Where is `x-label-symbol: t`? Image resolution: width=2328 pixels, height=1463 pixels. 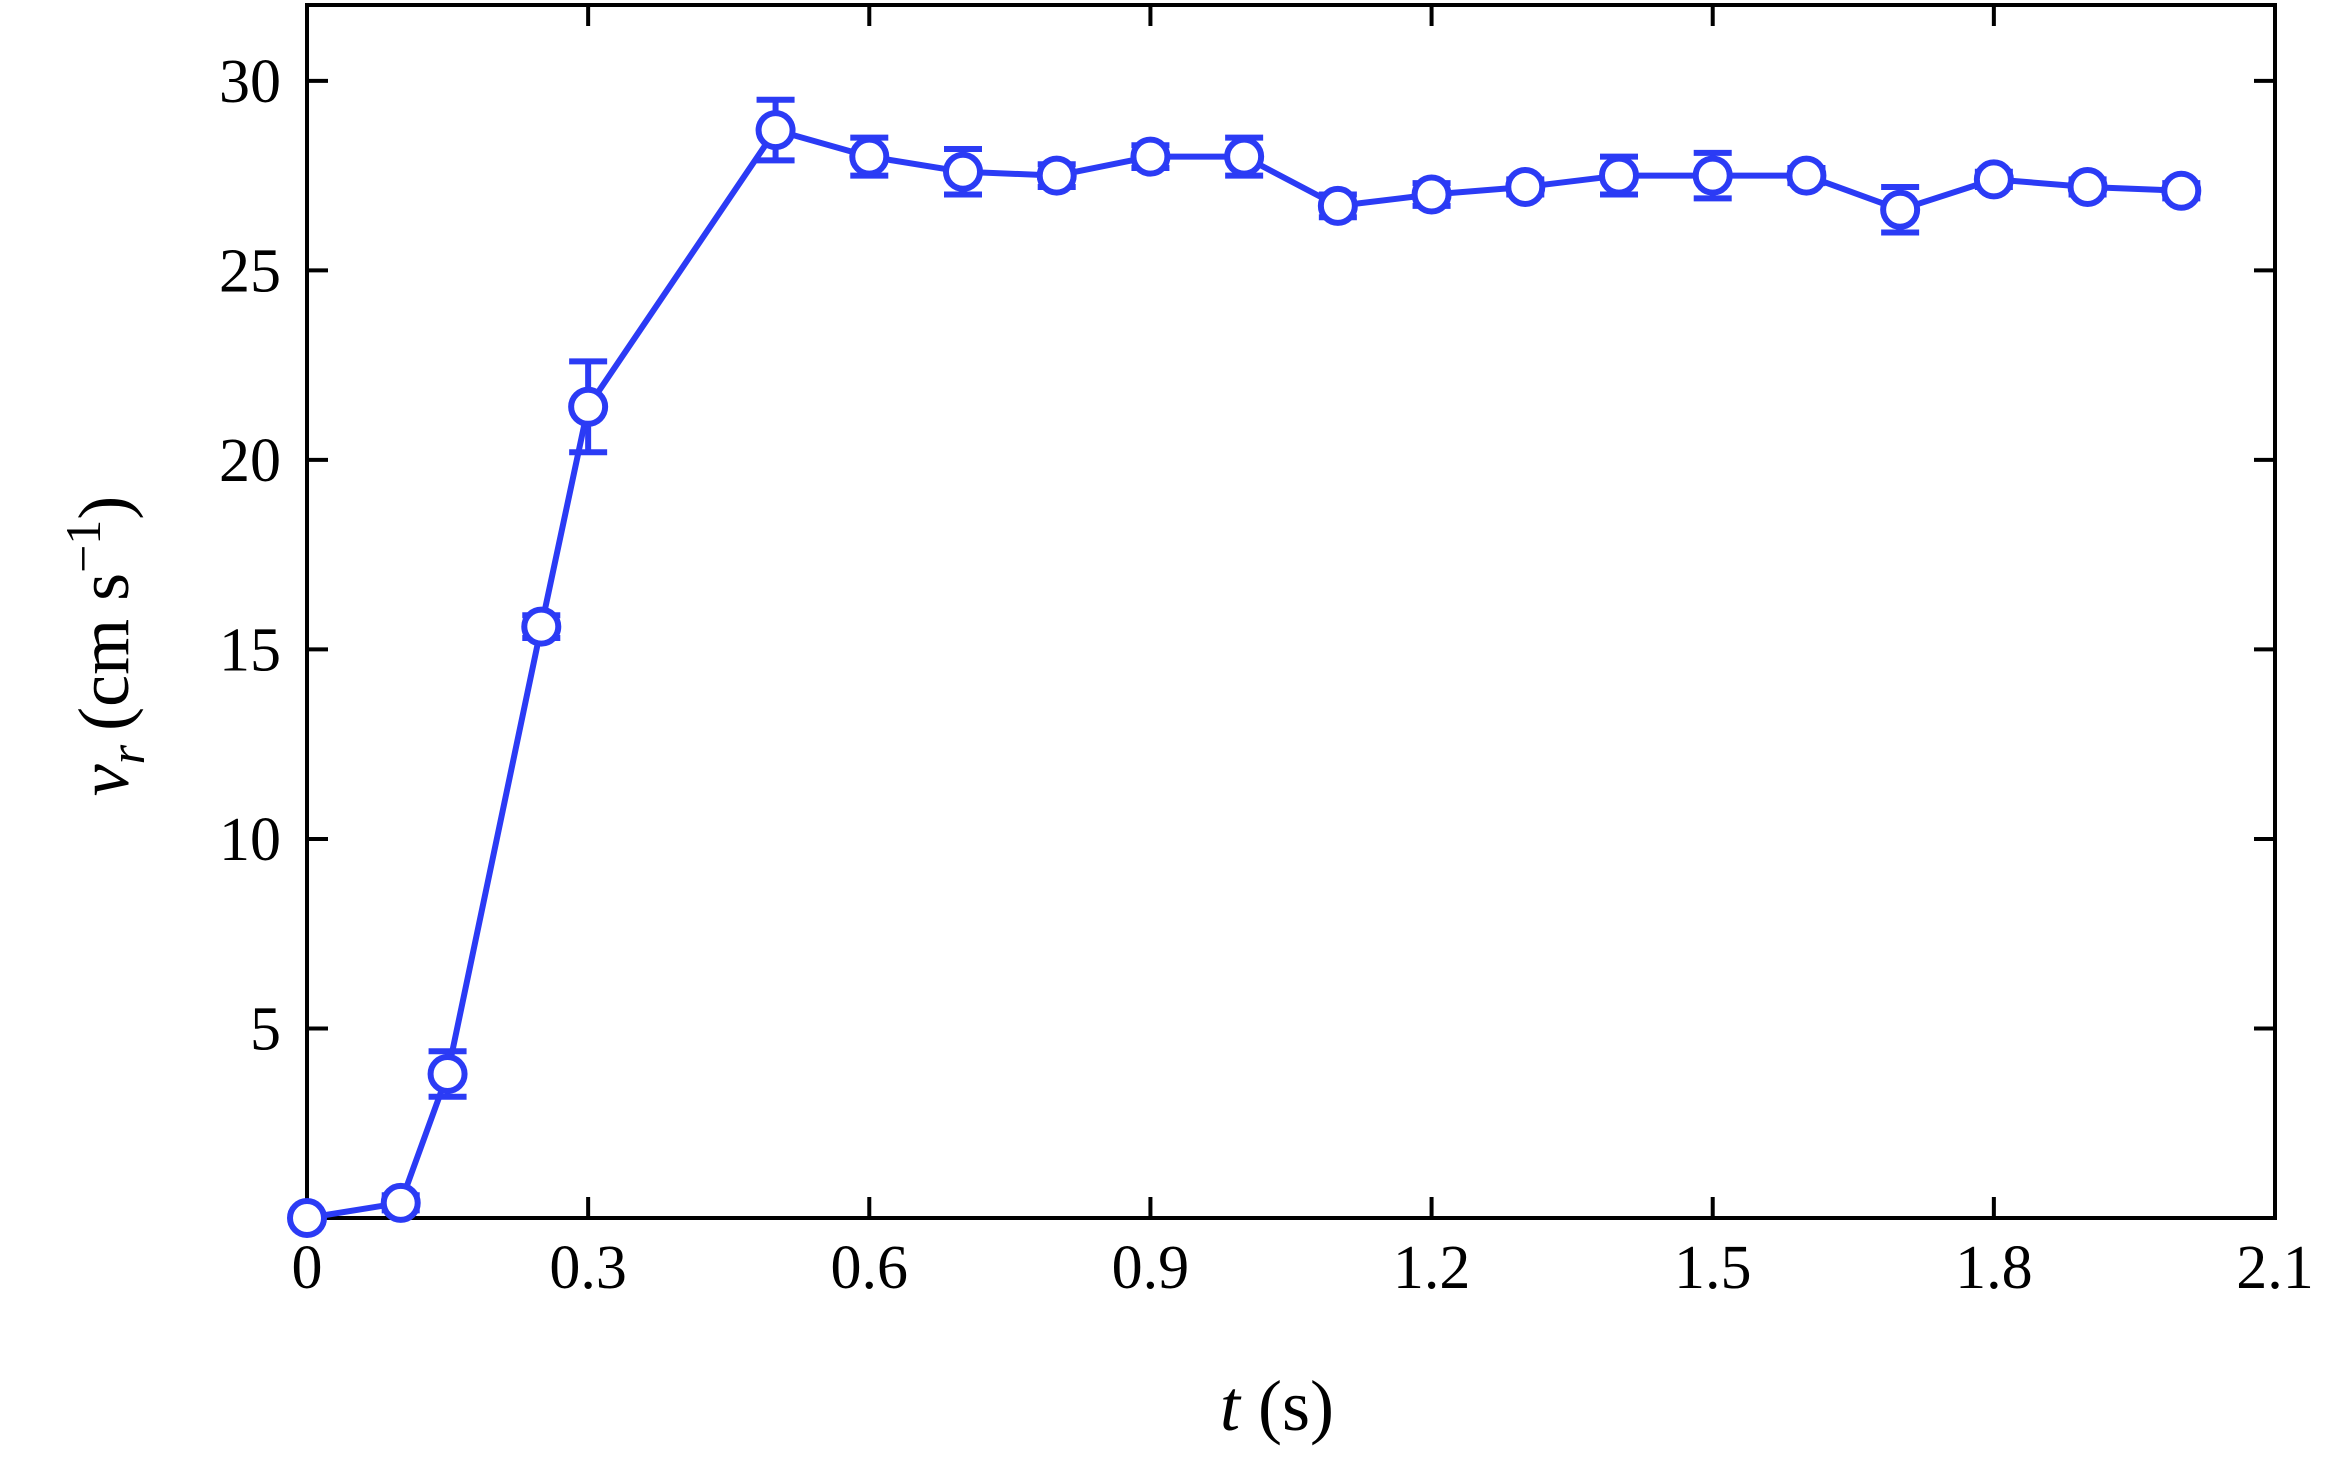
x-label-symbol: t is located at coordinates (1231, 1406).